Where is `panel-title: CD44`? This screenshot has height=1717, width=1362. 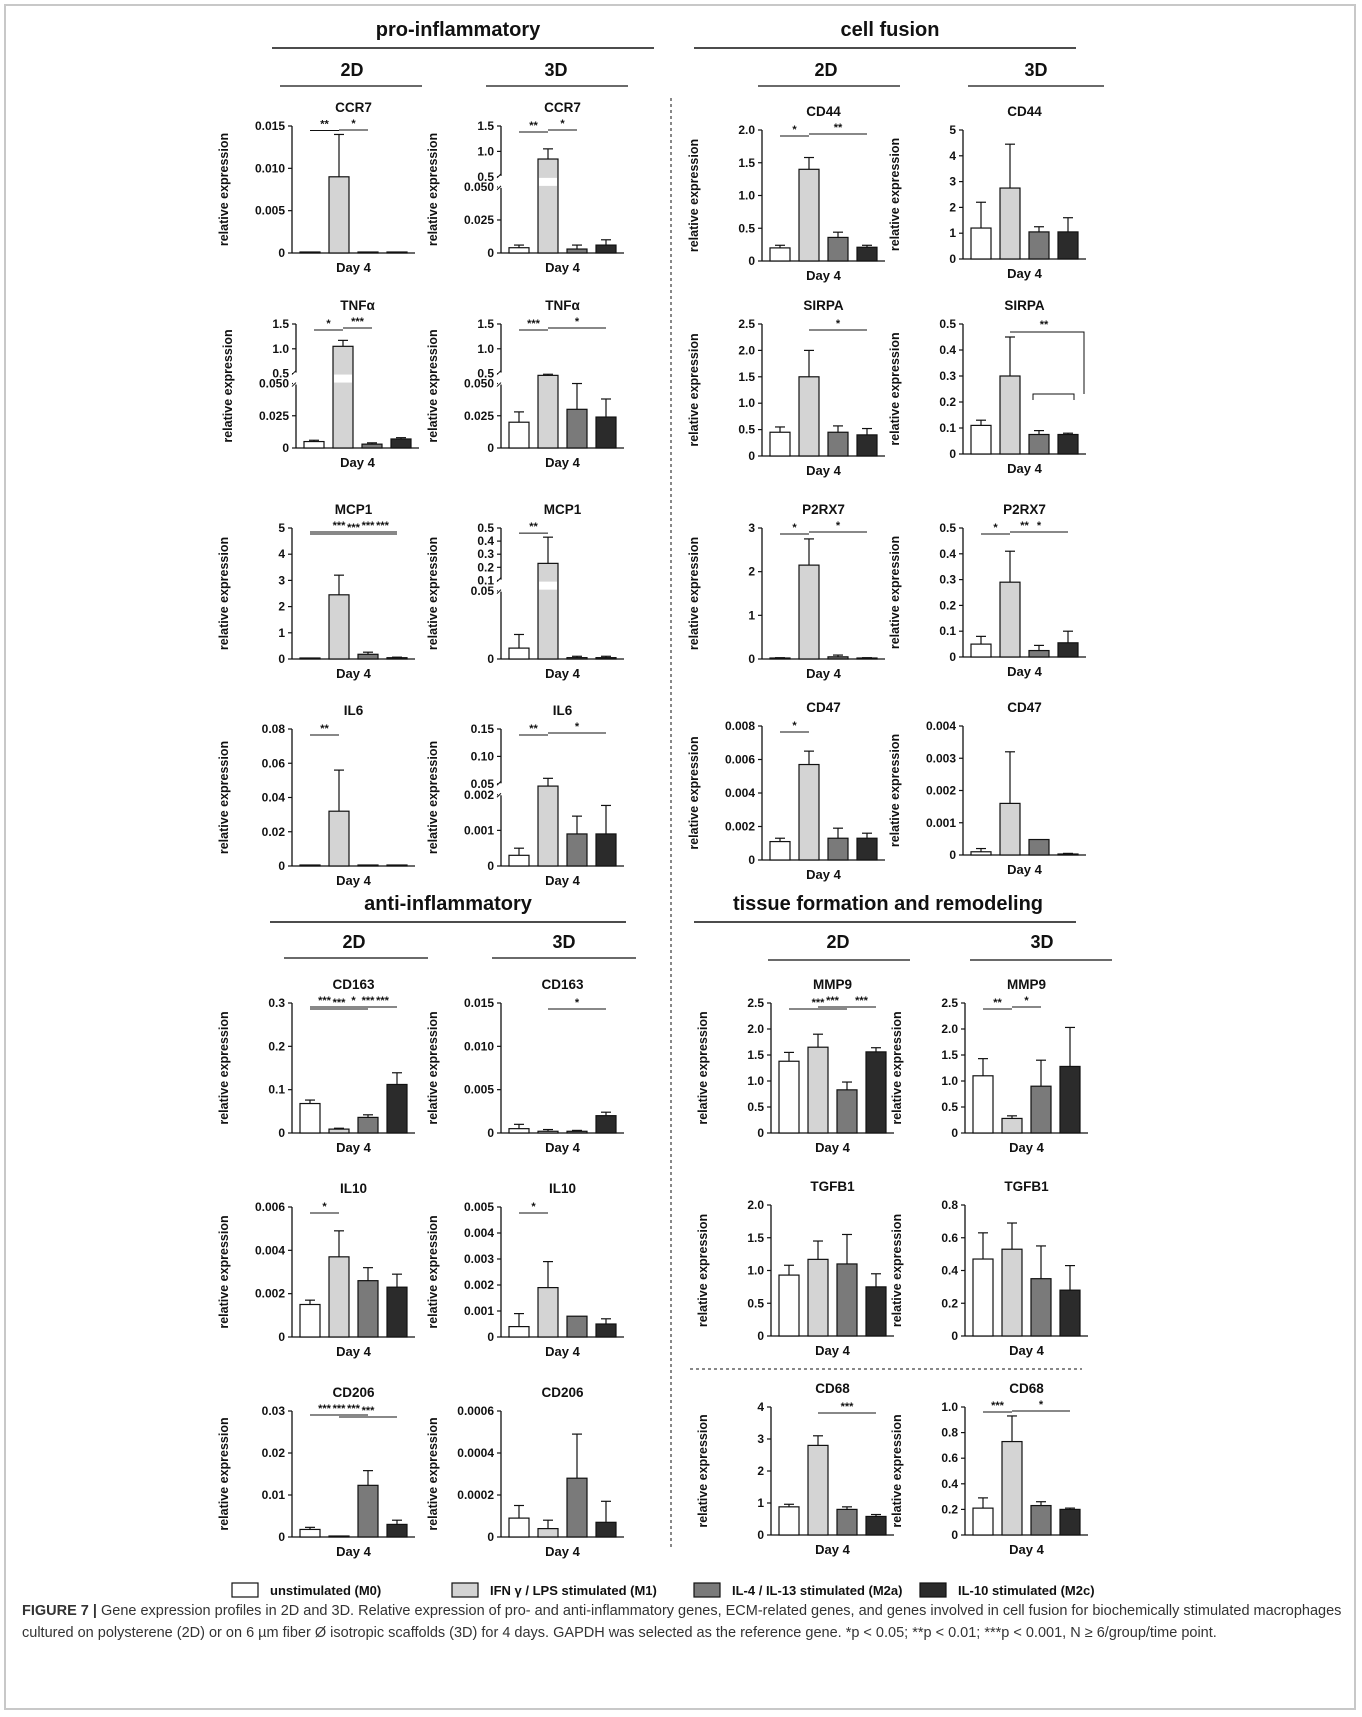
panel-title: CD44 is located at coordinates (823, 111).